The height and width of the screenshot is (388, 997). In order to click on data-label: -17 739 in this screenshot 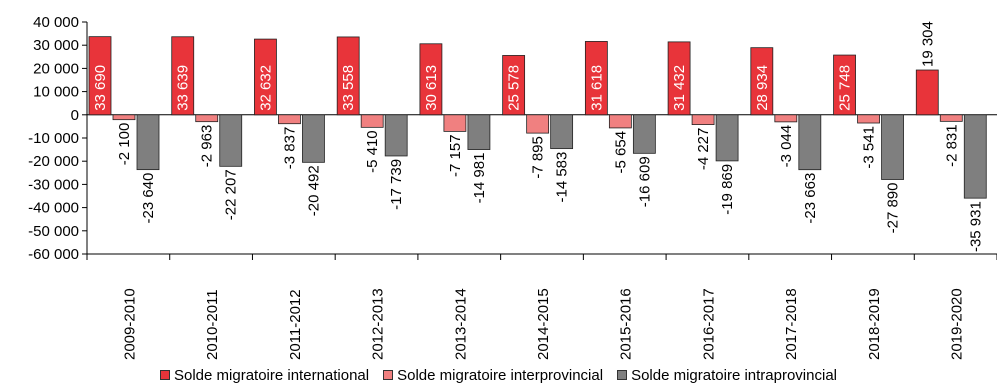, I will do `click(396, 184)`.